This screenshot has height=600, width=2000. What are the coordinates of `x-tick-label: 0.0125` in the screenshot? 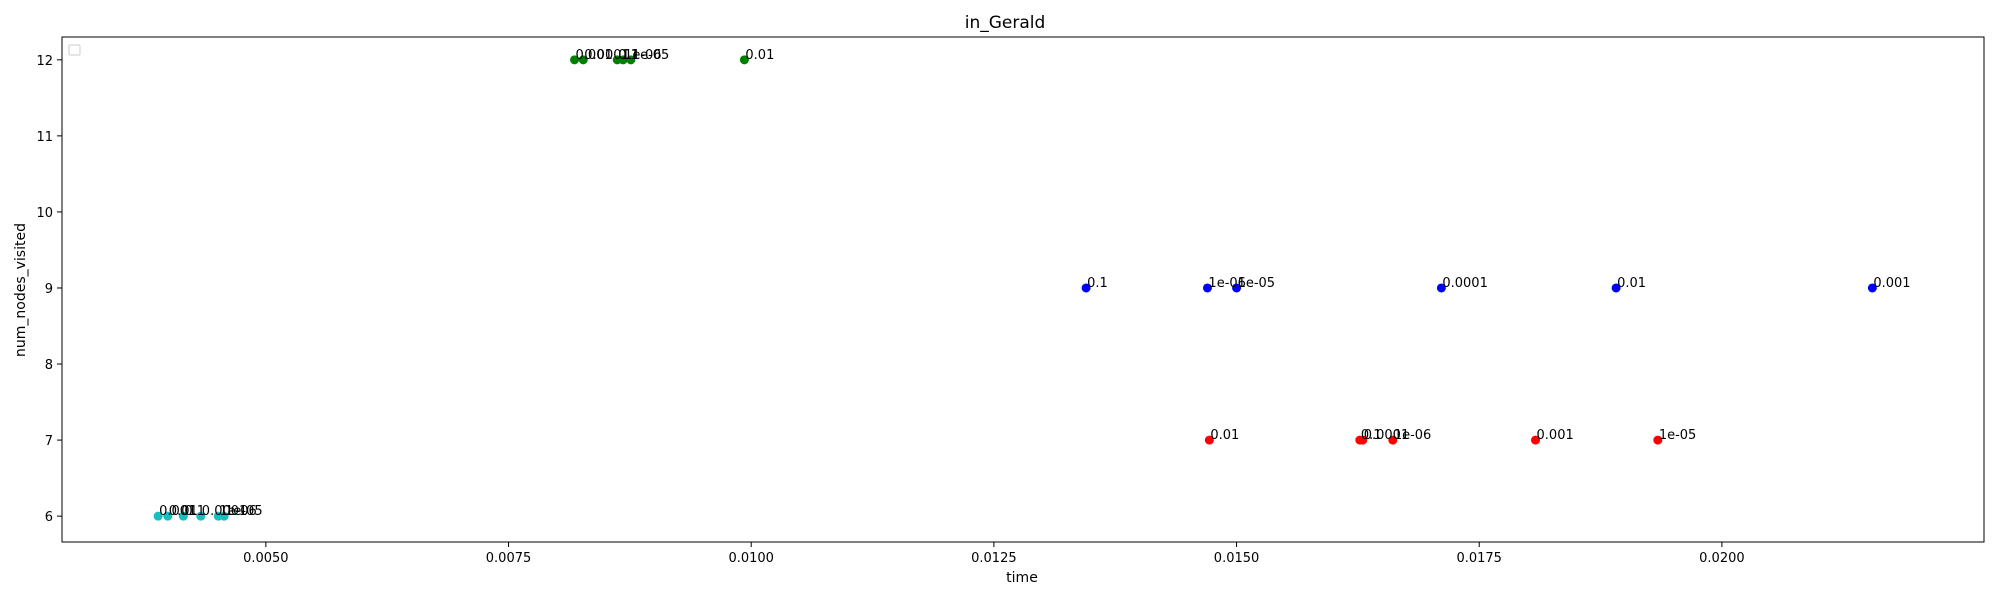 It's located at (994, 558).